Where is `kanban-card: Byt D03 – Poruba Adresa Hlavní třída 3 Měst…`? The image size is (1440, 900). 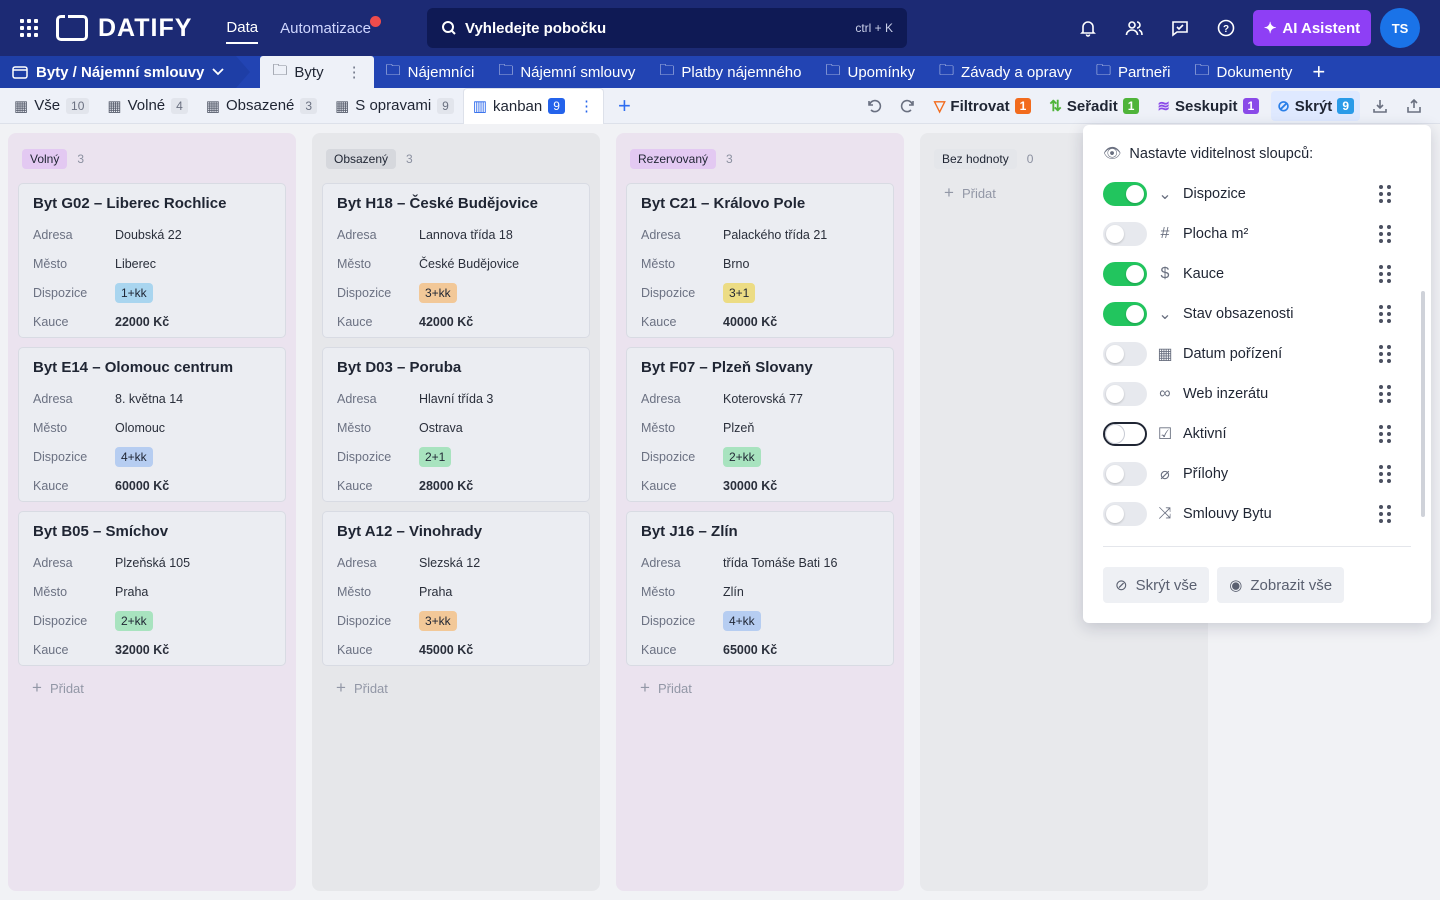
kanban-card: Byt D03 – Poruba Adresa Hlavní třída 3 Měst… is located at coordinates (456, 424).